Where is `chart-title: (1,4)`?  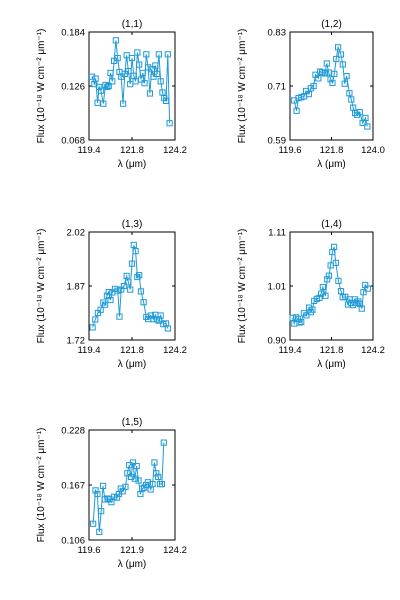
chart-title: (1,4) is located at coordinates (331, 224).